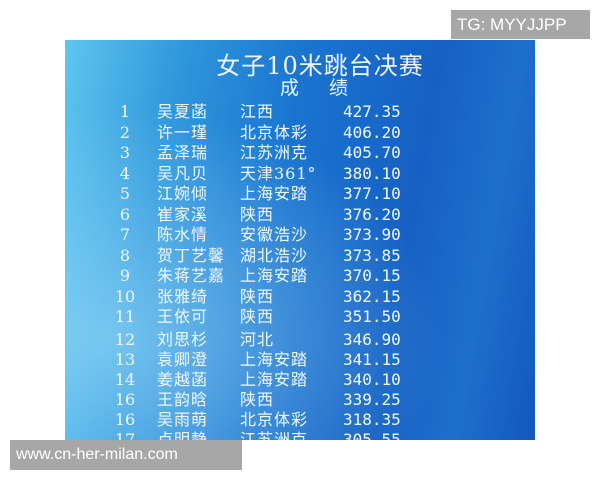  What do you see at coordinates (300, 317) in the screenshot?
I see `result-row: 11 王依可 陕西 351.50` at bounding box center [300, 317].